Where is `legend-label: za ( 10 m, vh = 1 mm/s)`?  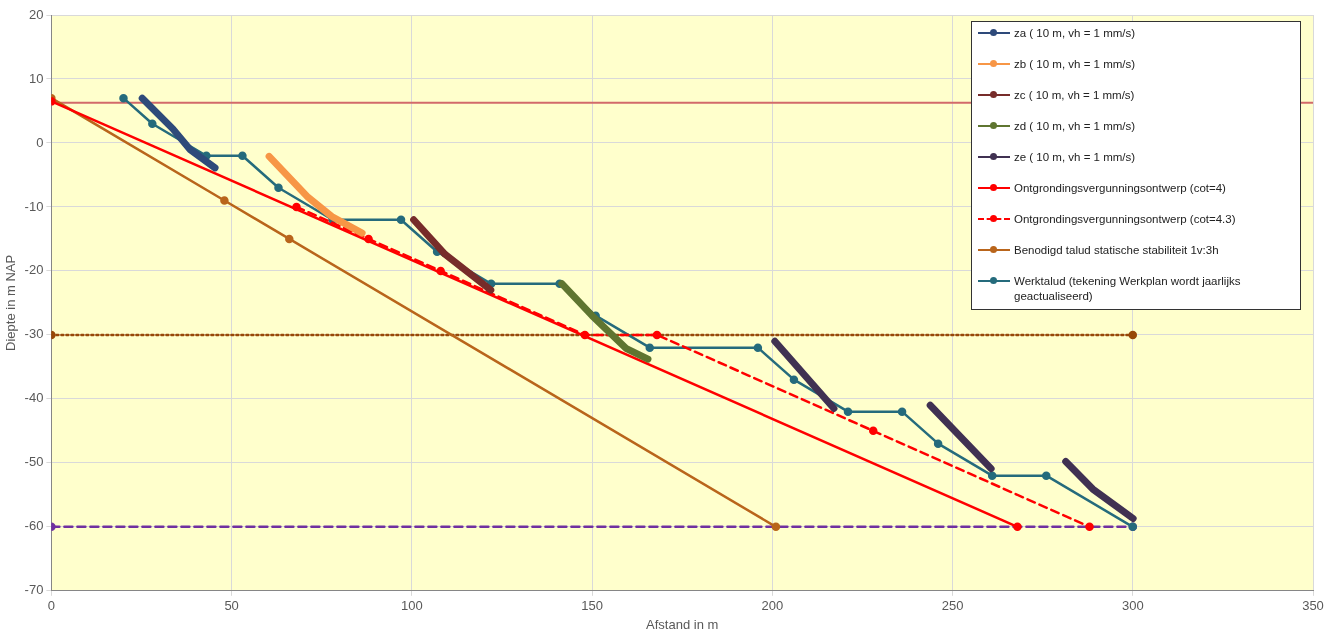 legend-label: za ( 10 m, vh = 1 mm/s) is located at coordinates (1075, 33).